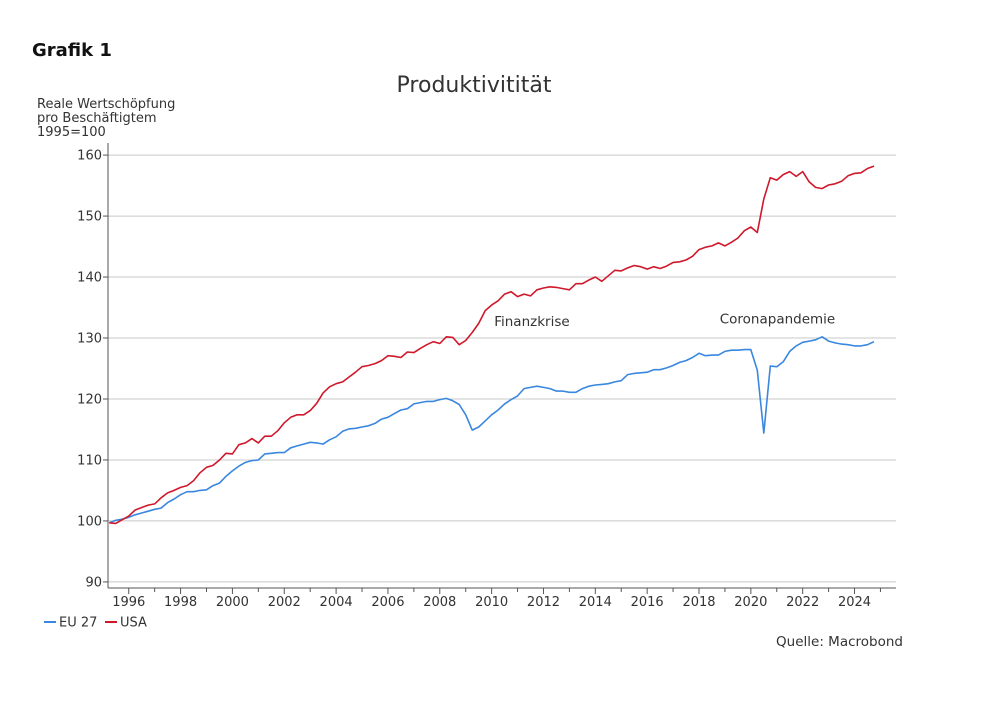 This screenshot has height=712, width=996. Describe the element at coordinates (531, 322) in the screenshot. I see `annotation-label: Finanzkrise` at that location.